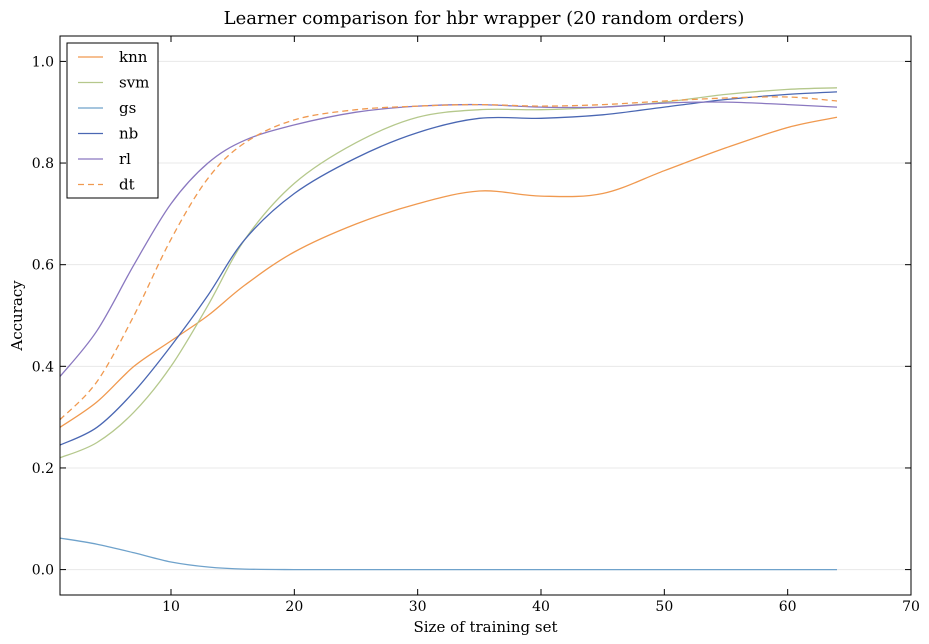  Describe the element at coordinates (128, 134) in the screenshot. I see `legend-label-nb: nb` at that location.